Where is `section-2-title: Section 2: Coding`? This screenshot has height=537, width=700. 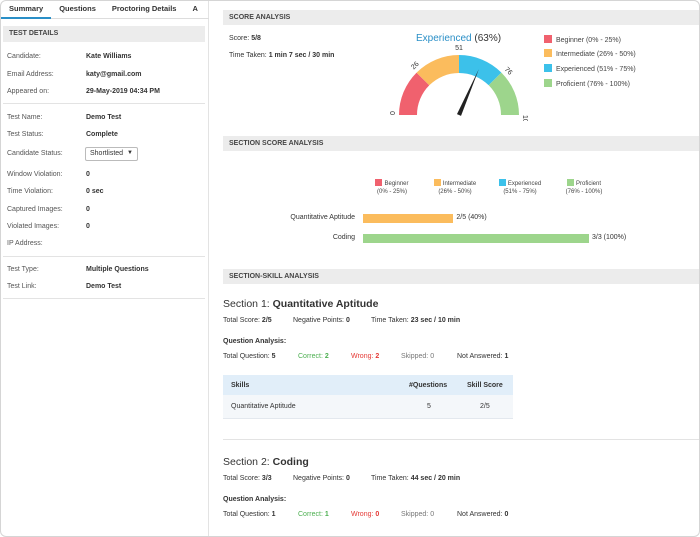 section-2-title: Section 2: Coding is located at coordinates (266, 462).